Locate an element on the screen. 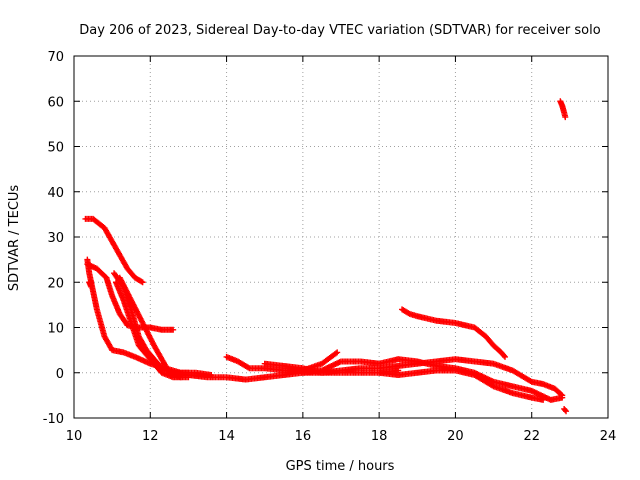  y-axis-label: SDTVAR / TECUs is located at coordinates (14, 238).